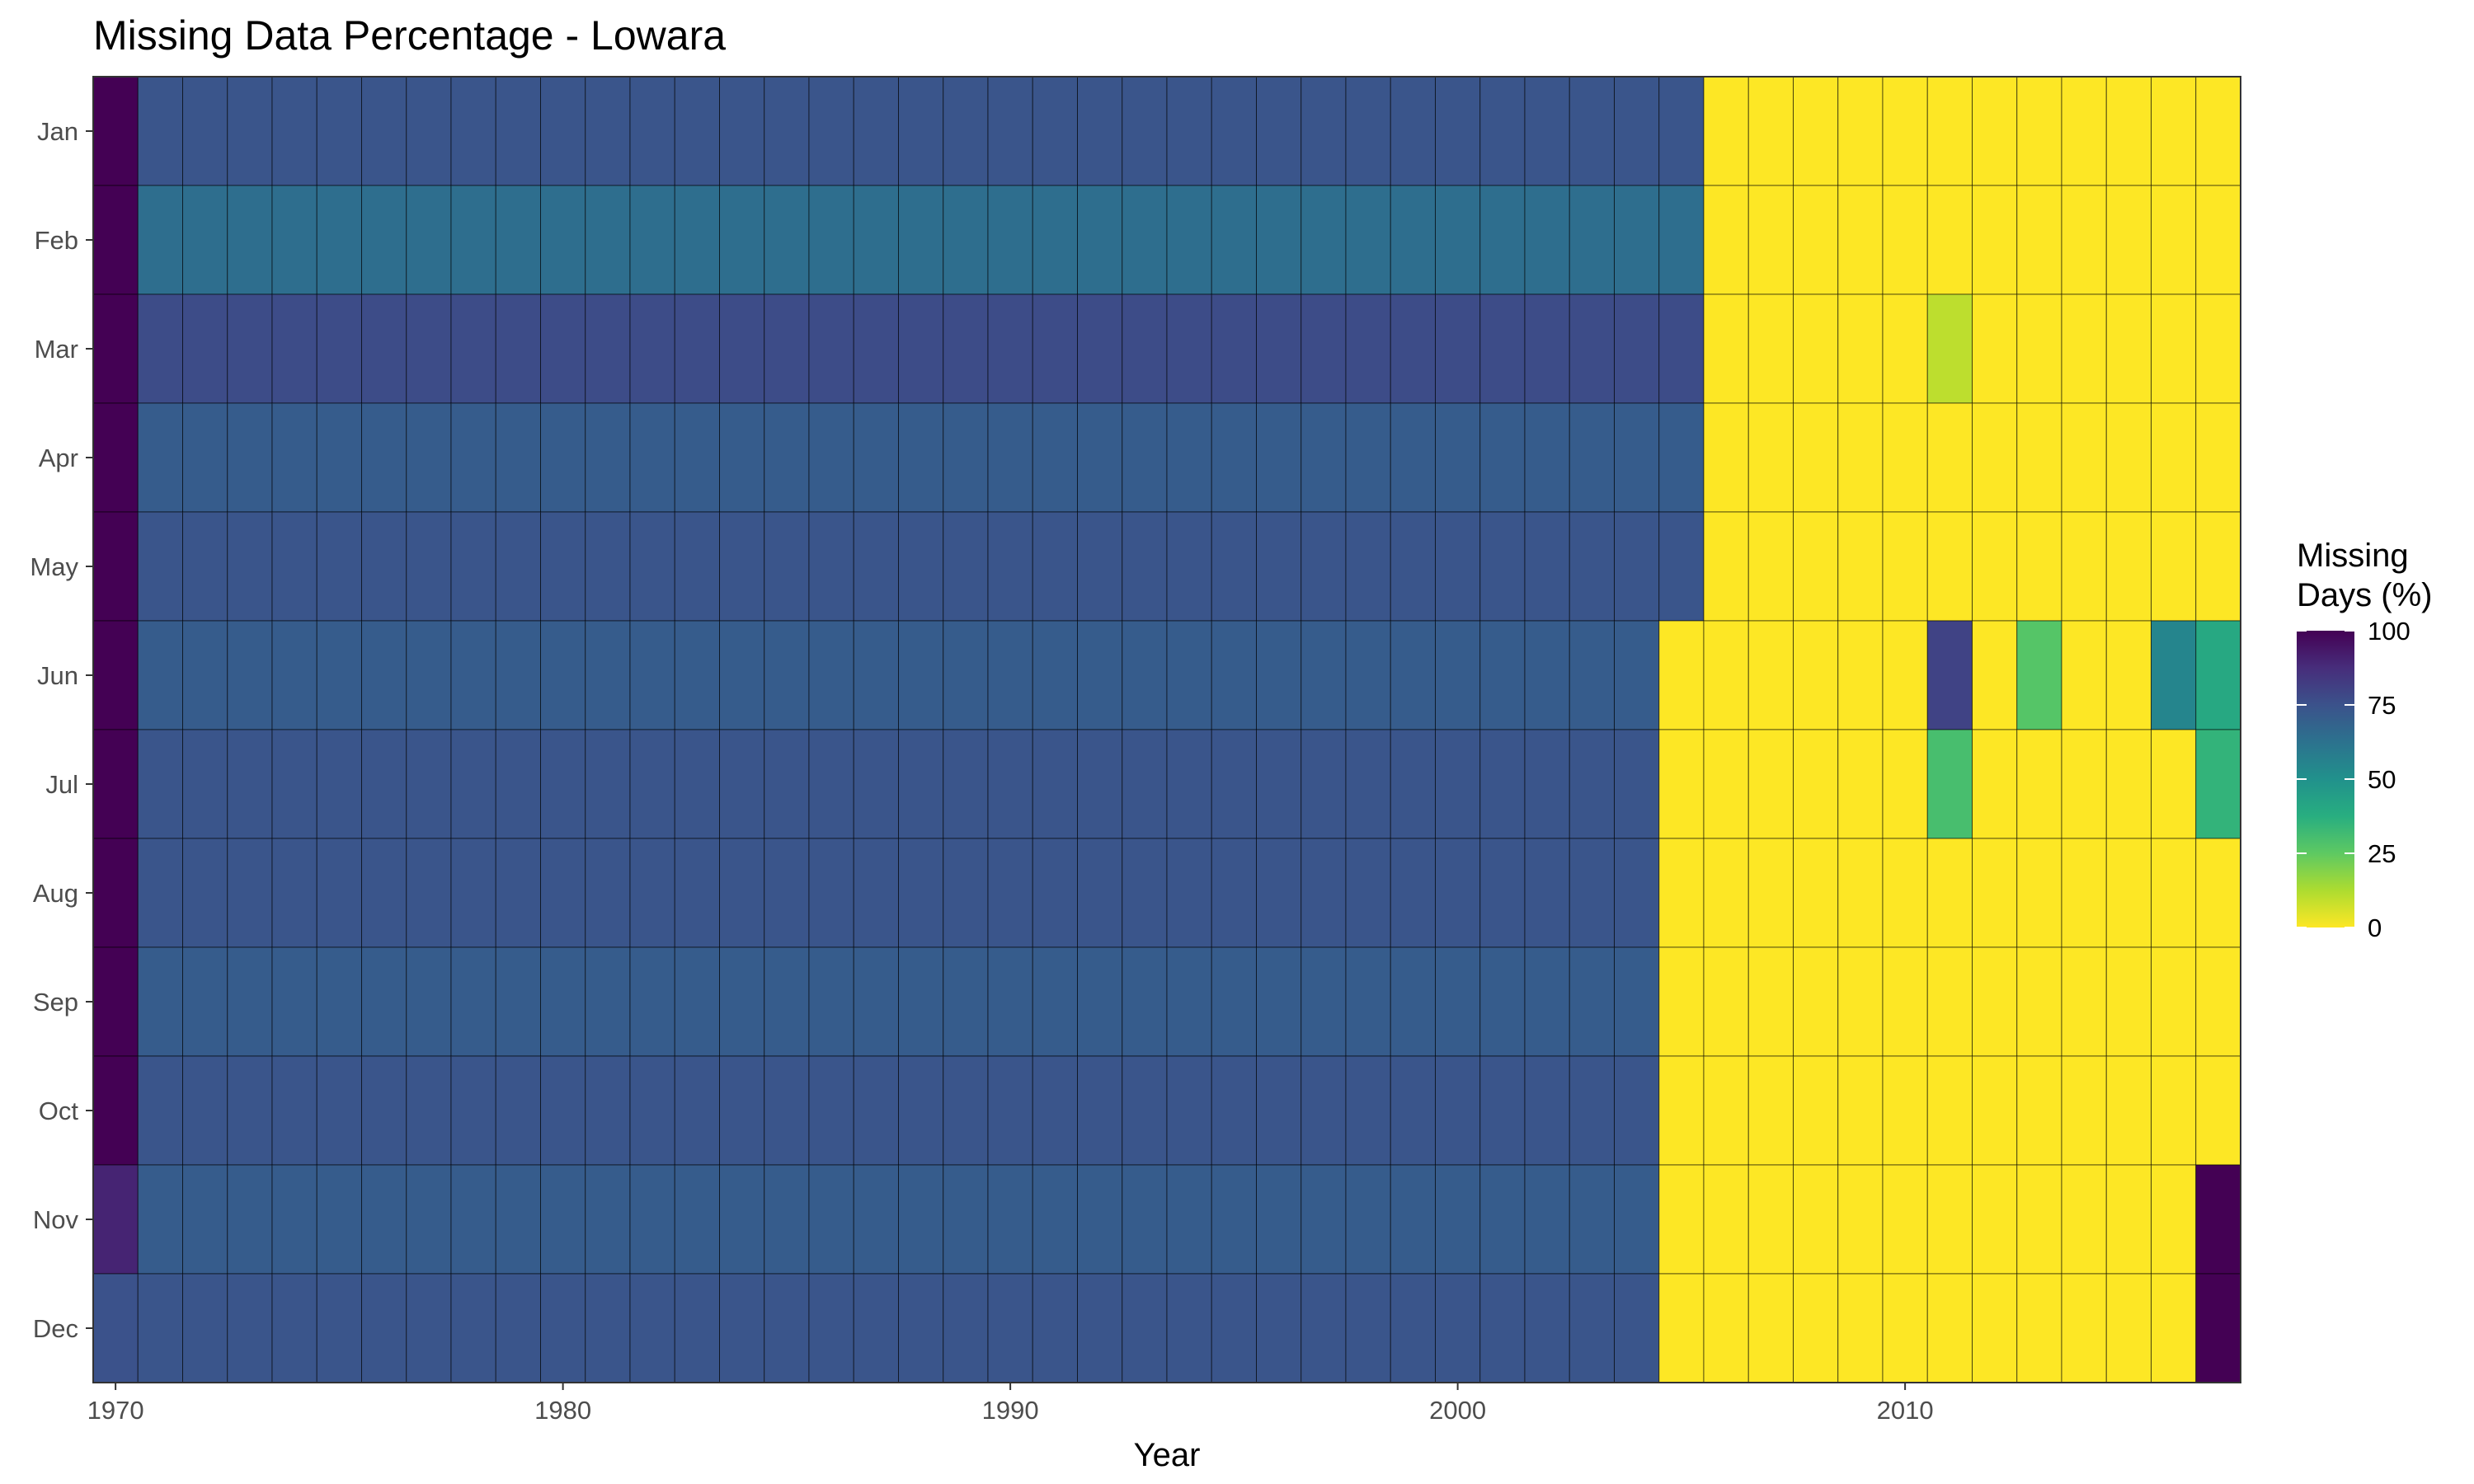 This screenshot has height=1484, width=2474. I want to click on heatmap-cell-1980-aug, so click(563, 893).